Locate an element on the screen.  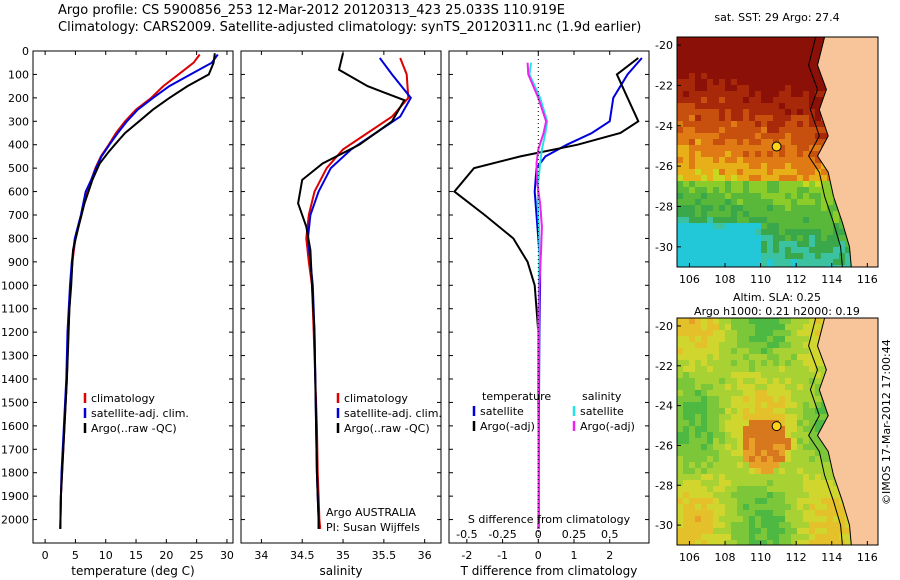
imos-timestamp: ©IMOS 17-Mar-2012 17:00:44 is located at coordinates (886, 422).